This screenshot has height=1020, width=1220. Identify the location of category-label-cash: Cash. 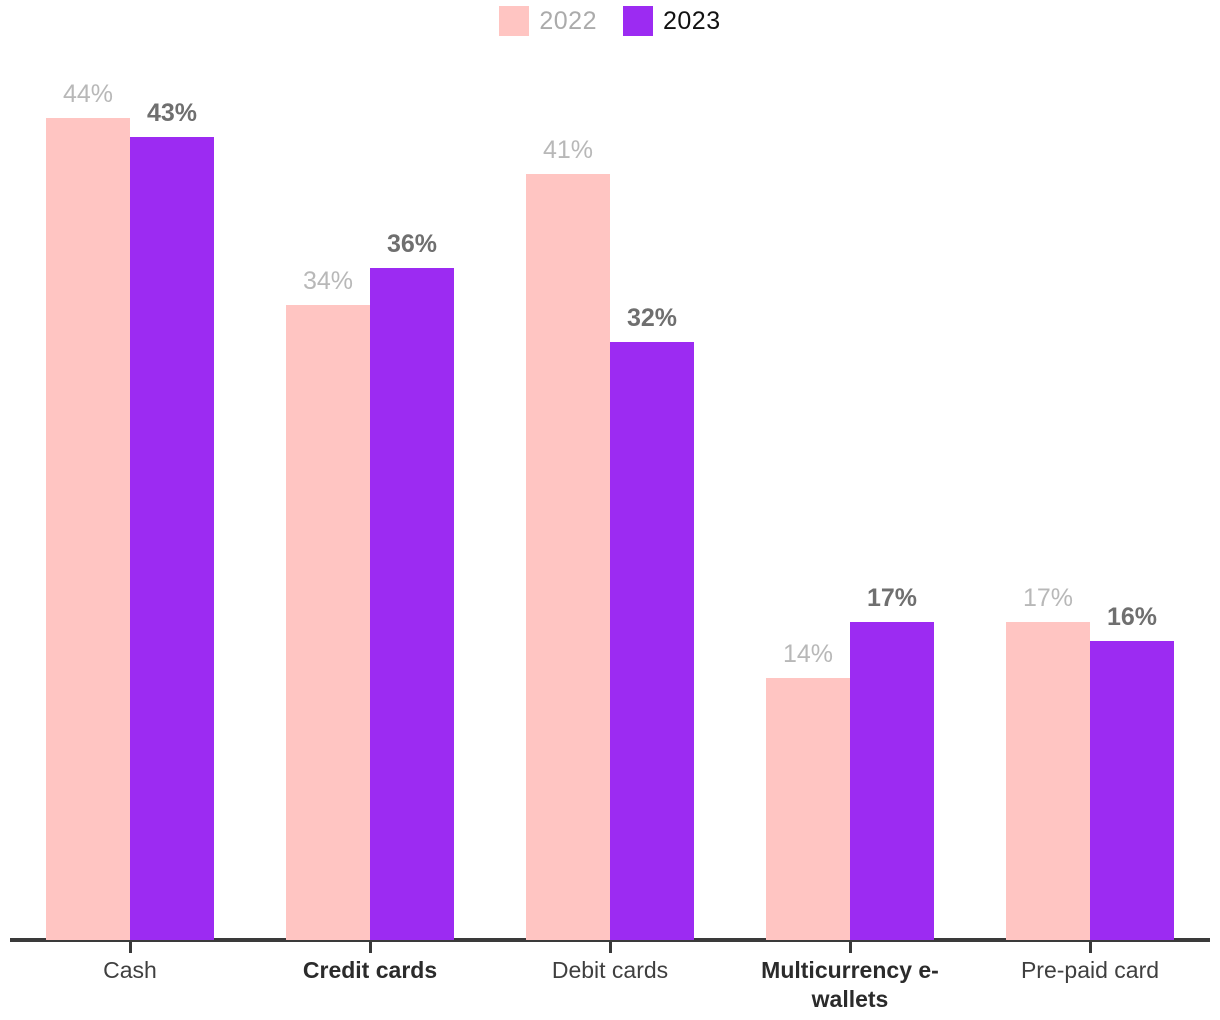
(130, 970).